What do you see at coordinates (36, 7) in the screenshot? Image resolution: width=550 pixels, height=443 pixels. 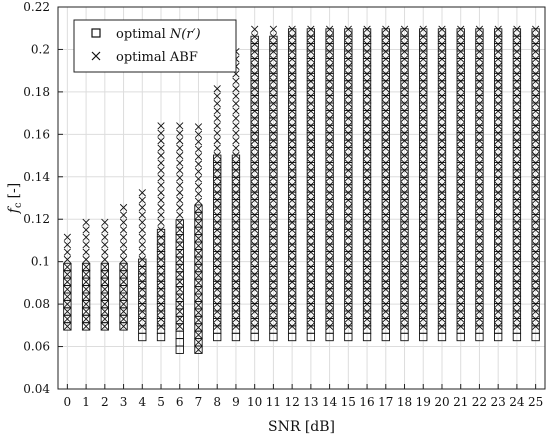 I see `y-tick-label: 0.22` at bounding box center [36, 7].